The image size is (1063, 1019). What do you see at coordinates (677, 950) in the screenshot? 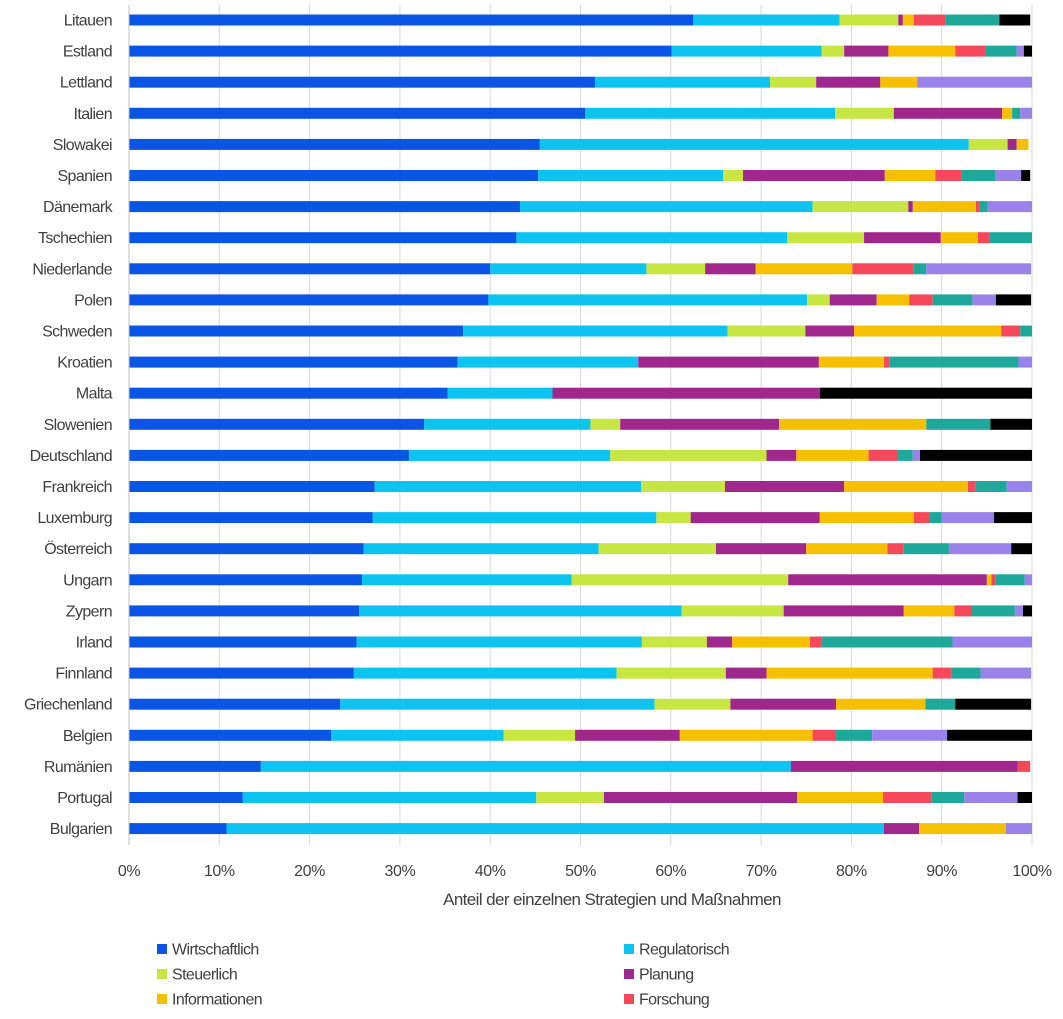
I see `legend-item: Regulatorisch` at bounding box center [677, 950].